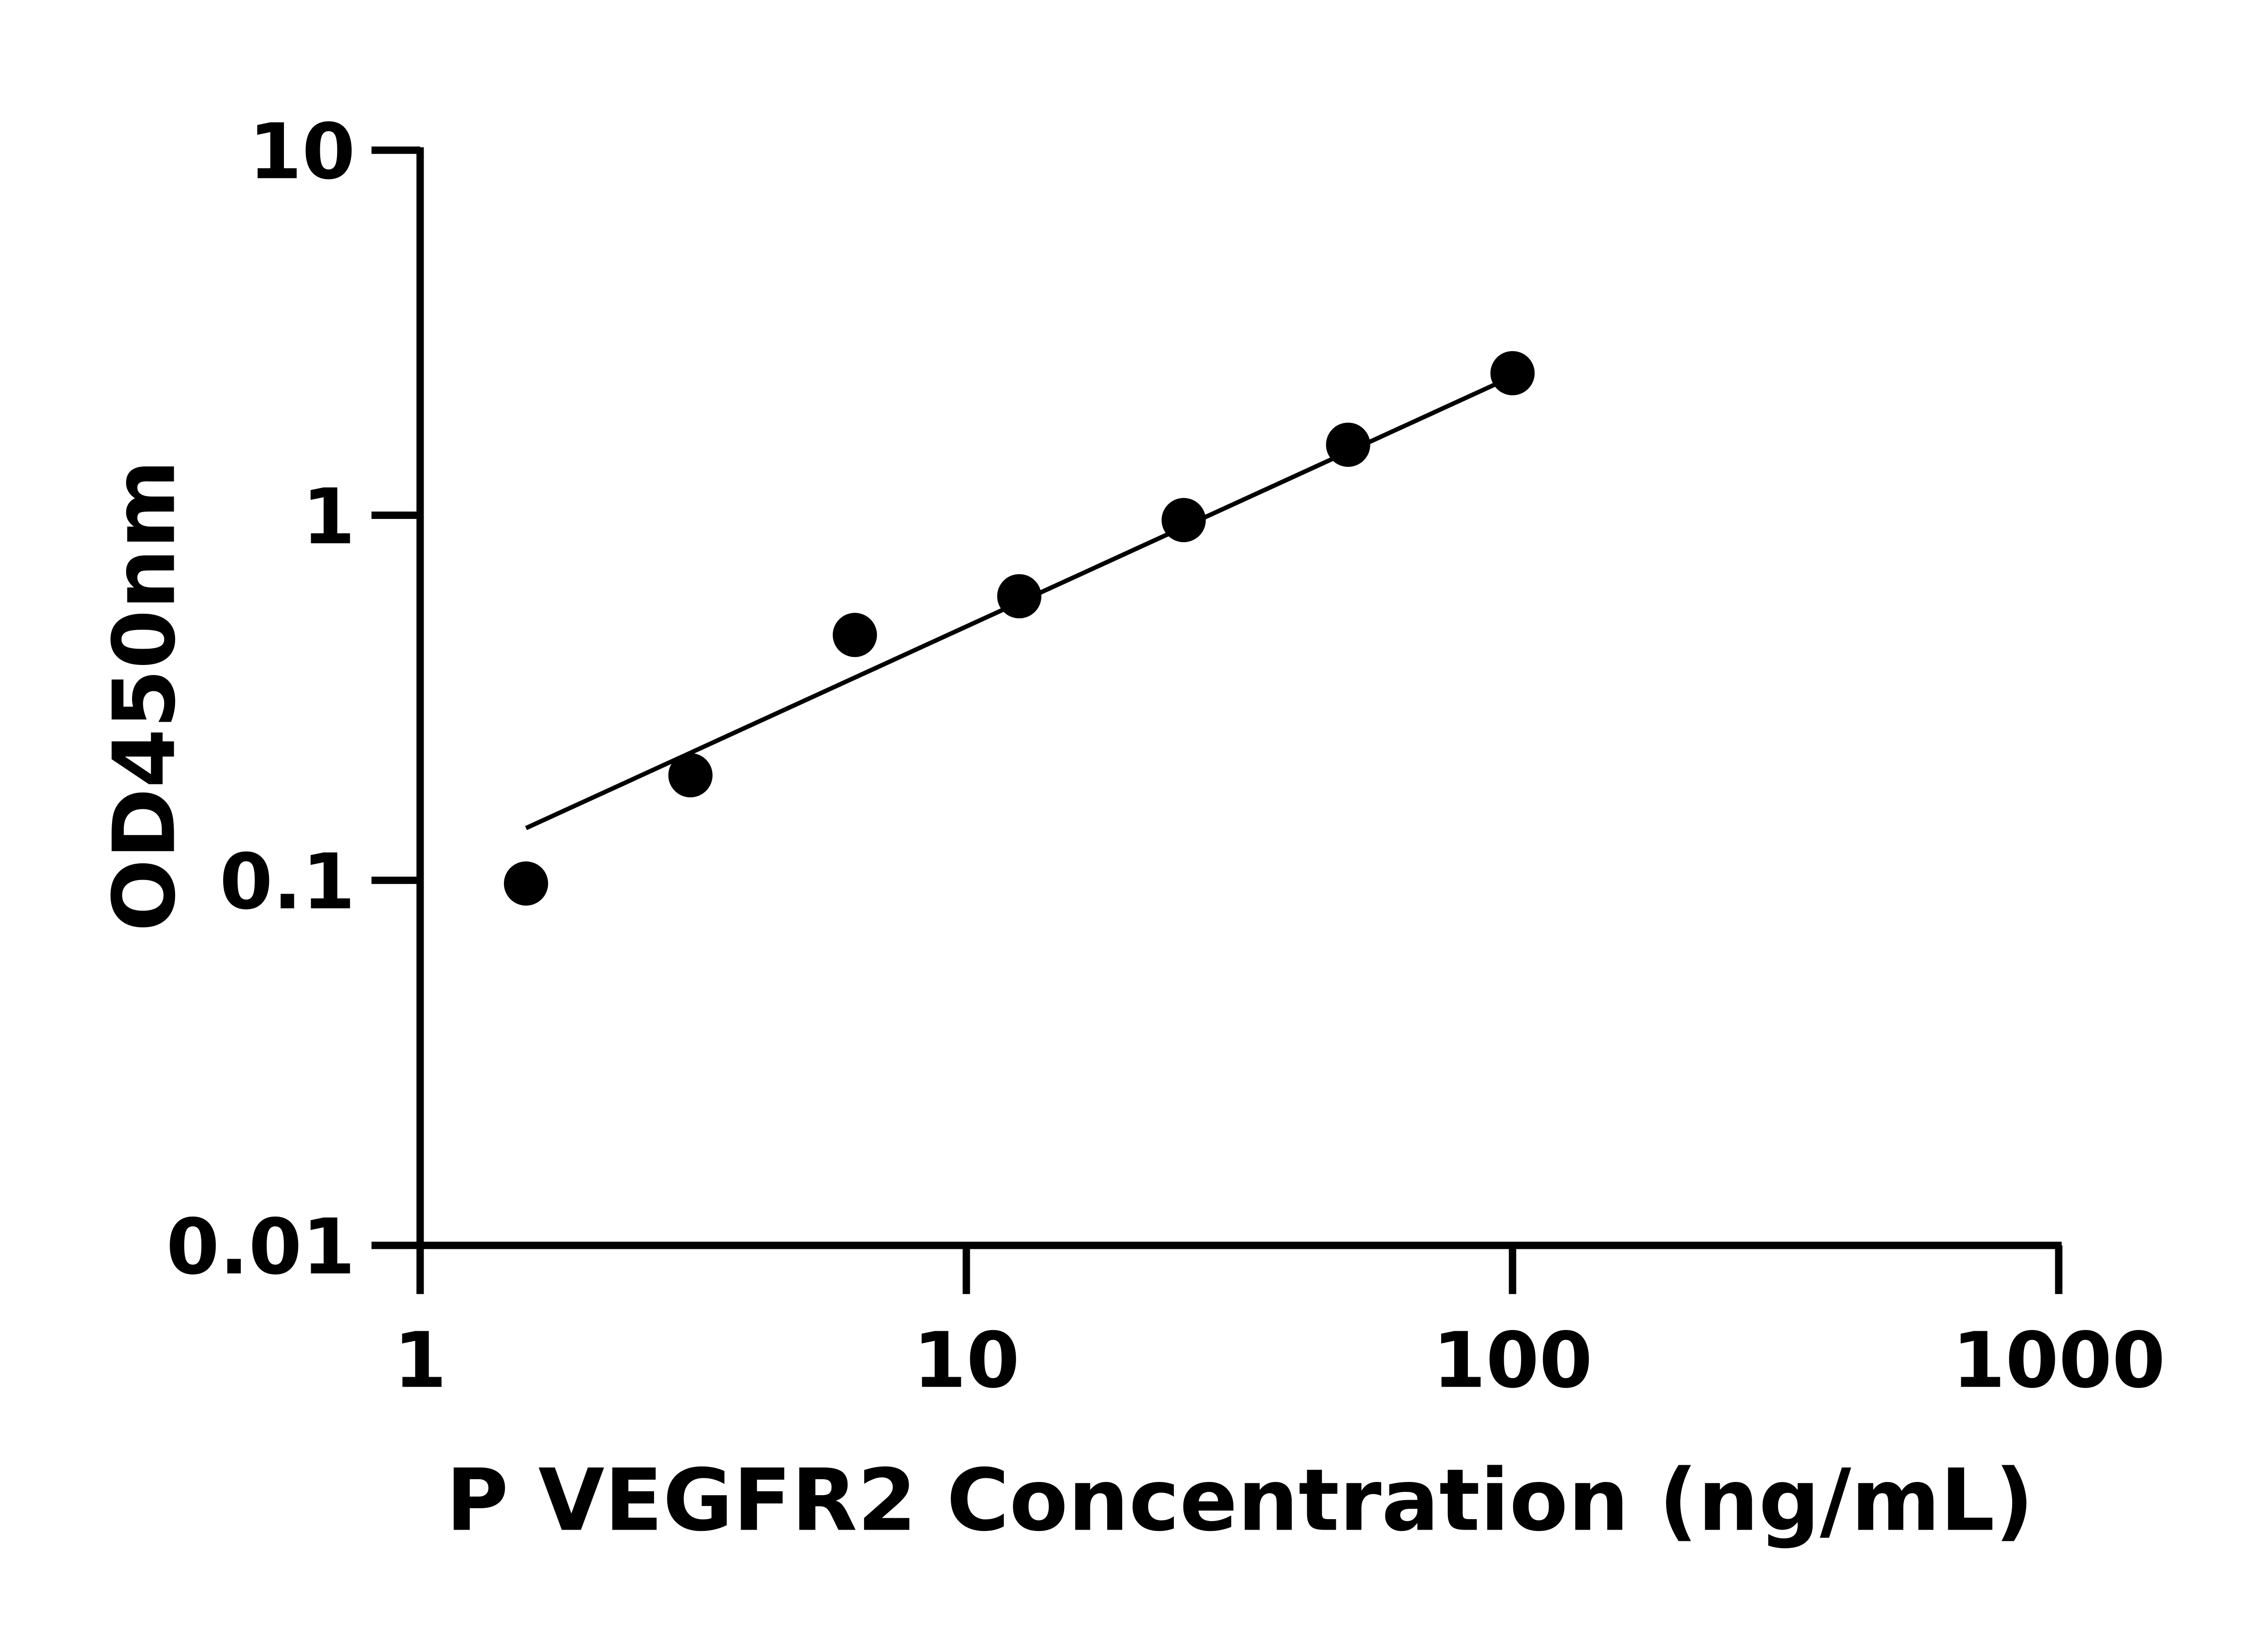 The height and width of the screenshot is (1633, 2268). What do you see at coordinates (967, 1360) in the screenshot?
I see `x-tick-label: 10` at bounding box center [967, 1360].